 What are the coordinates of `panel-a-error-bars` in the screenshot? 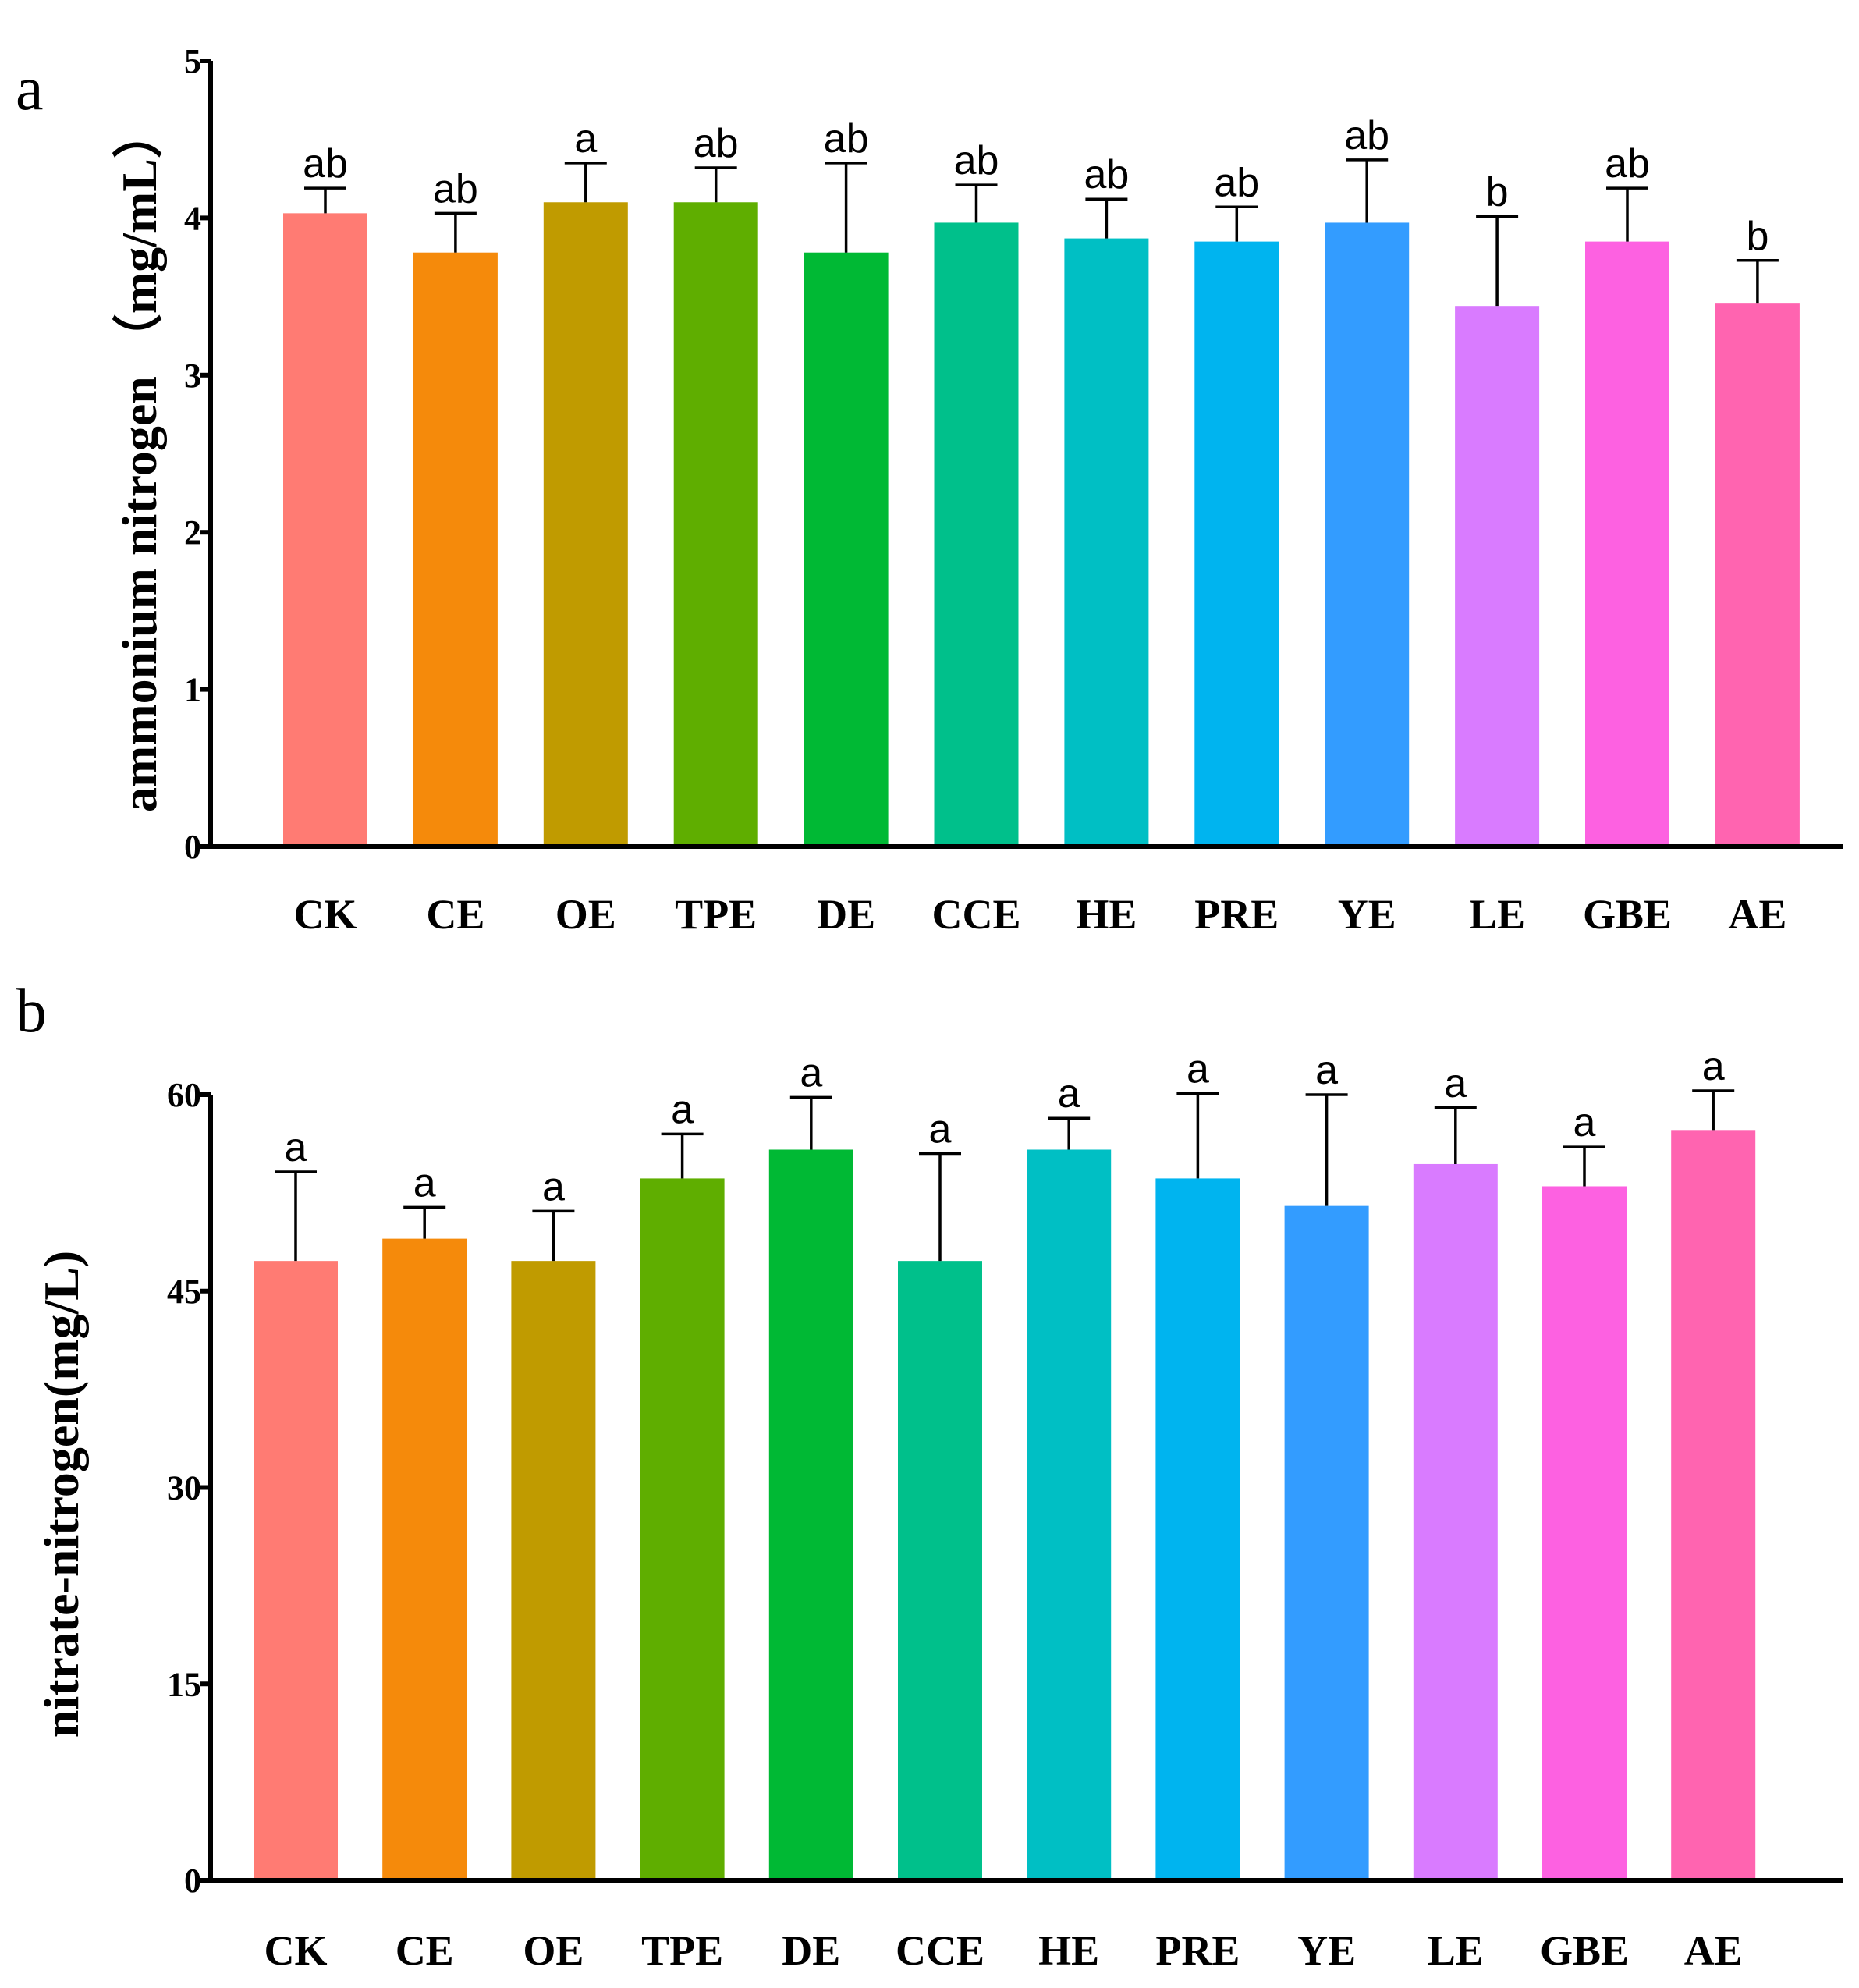 It's located at (1041, 233).